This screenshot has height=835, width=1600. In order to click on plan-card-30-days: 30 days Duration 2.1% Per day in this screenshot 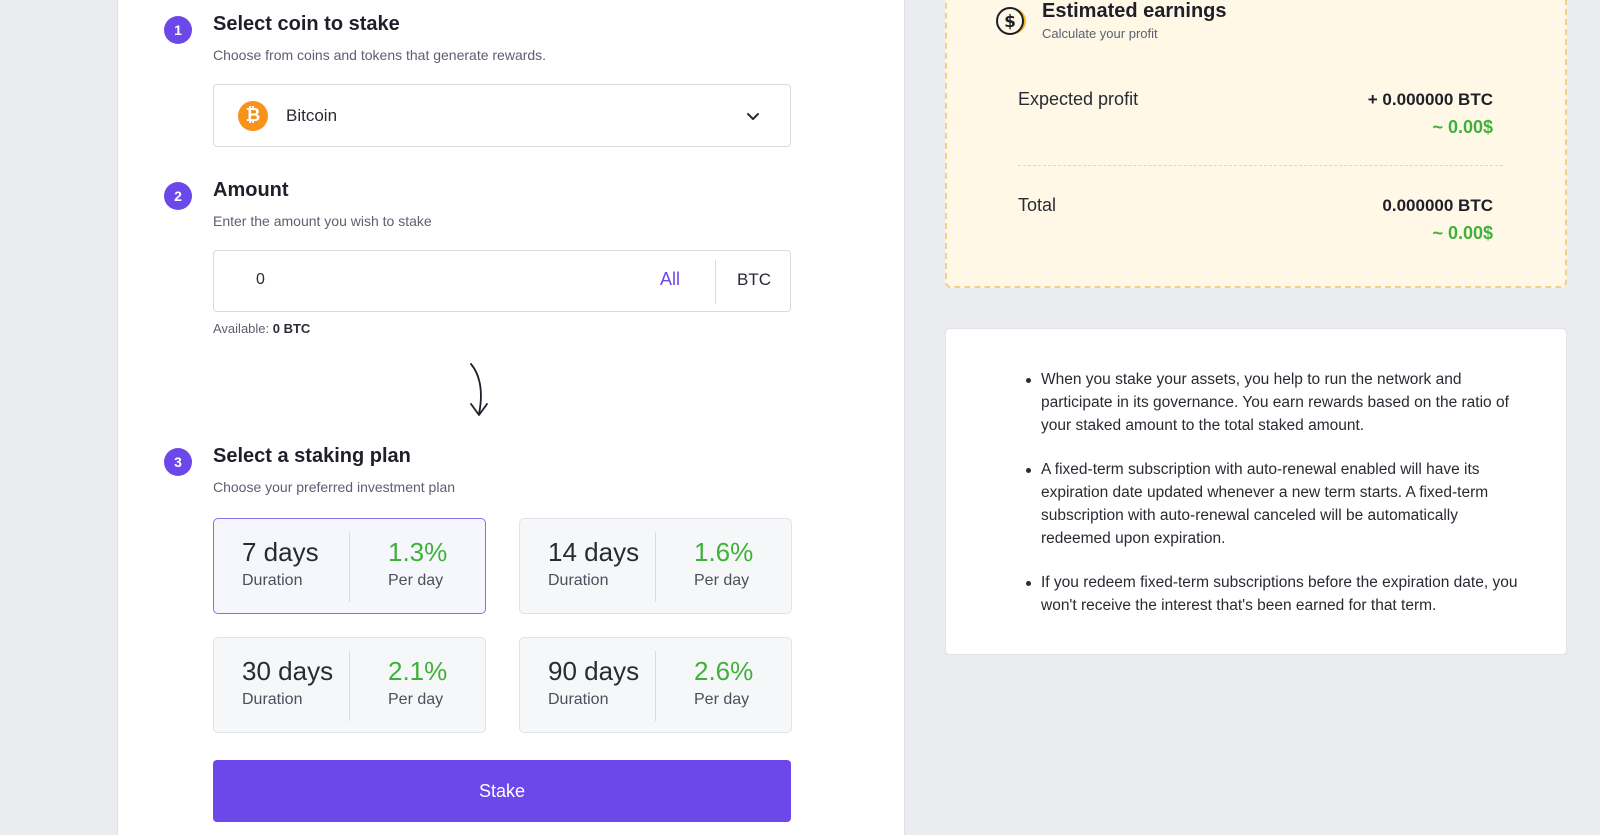, I will do `click(349, 685)`.